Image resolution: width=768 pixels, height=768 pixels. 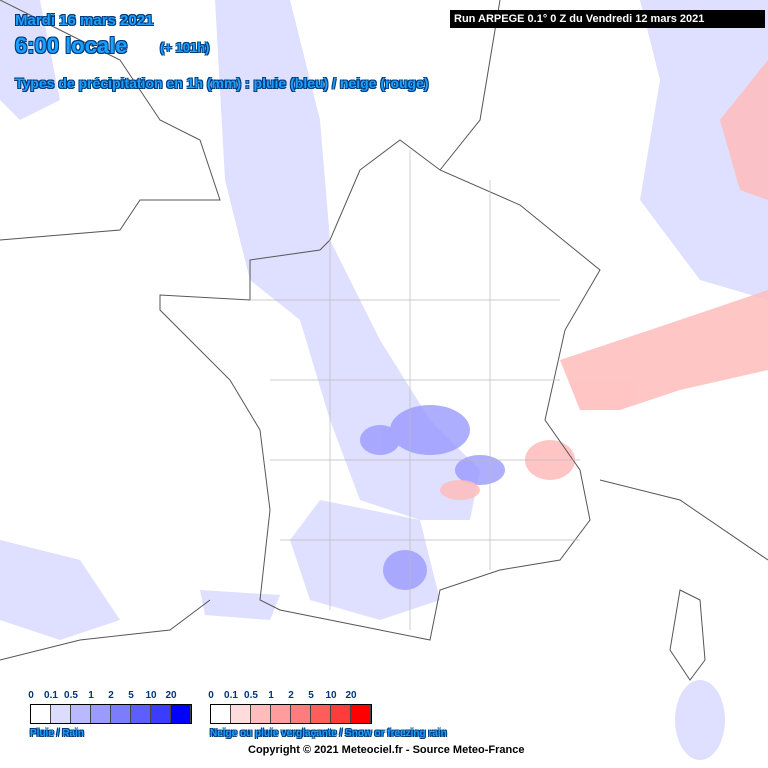 I want to click on rain-legend: 0 0.1 0.5 1 2 5 10 20 Pluie / Rain, so click(x=110, y=714).